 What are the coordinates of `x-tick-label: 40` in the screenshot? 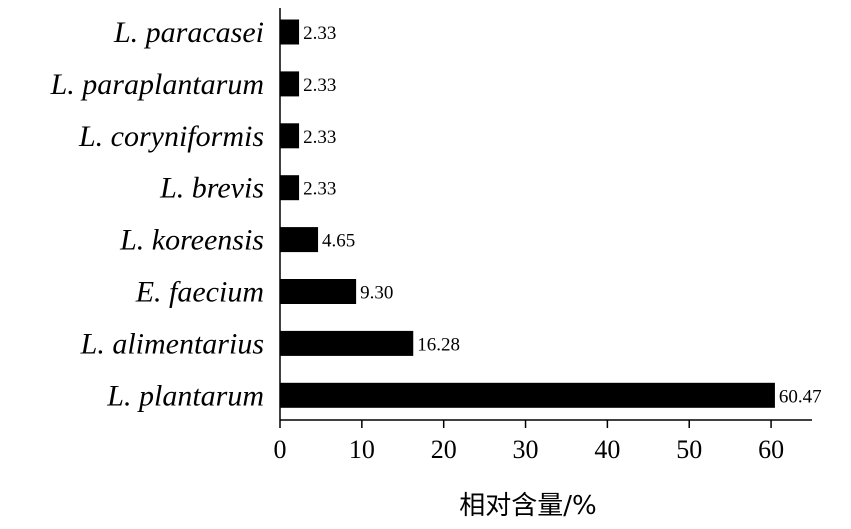 It's located at (607, 449).